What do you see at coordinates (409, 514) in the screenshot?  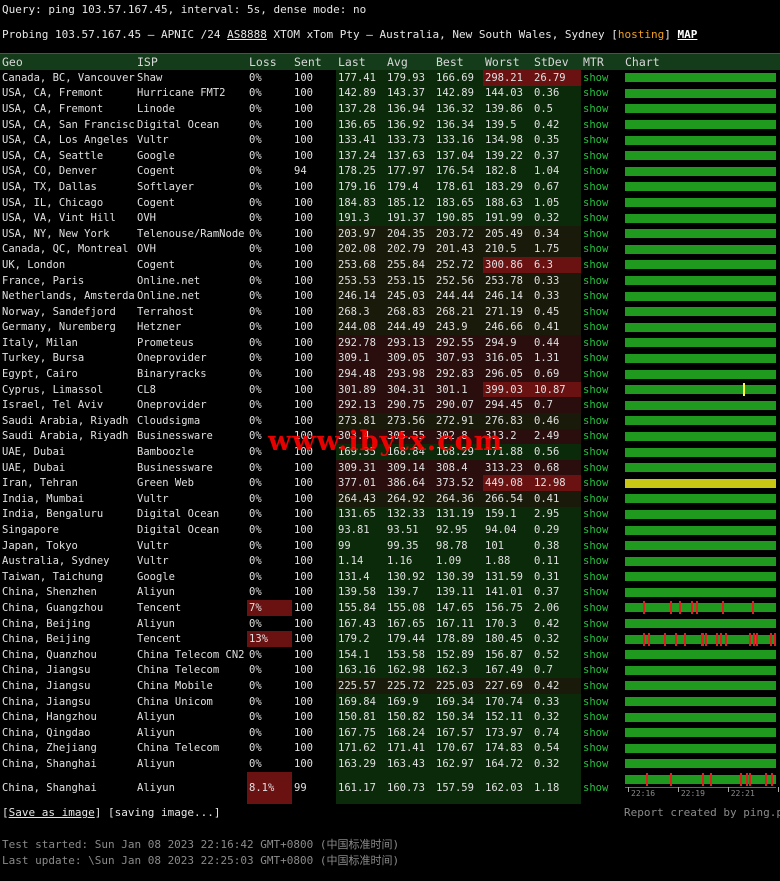 I see `cell-avg: 132.33` at bounding box center [409, 514].